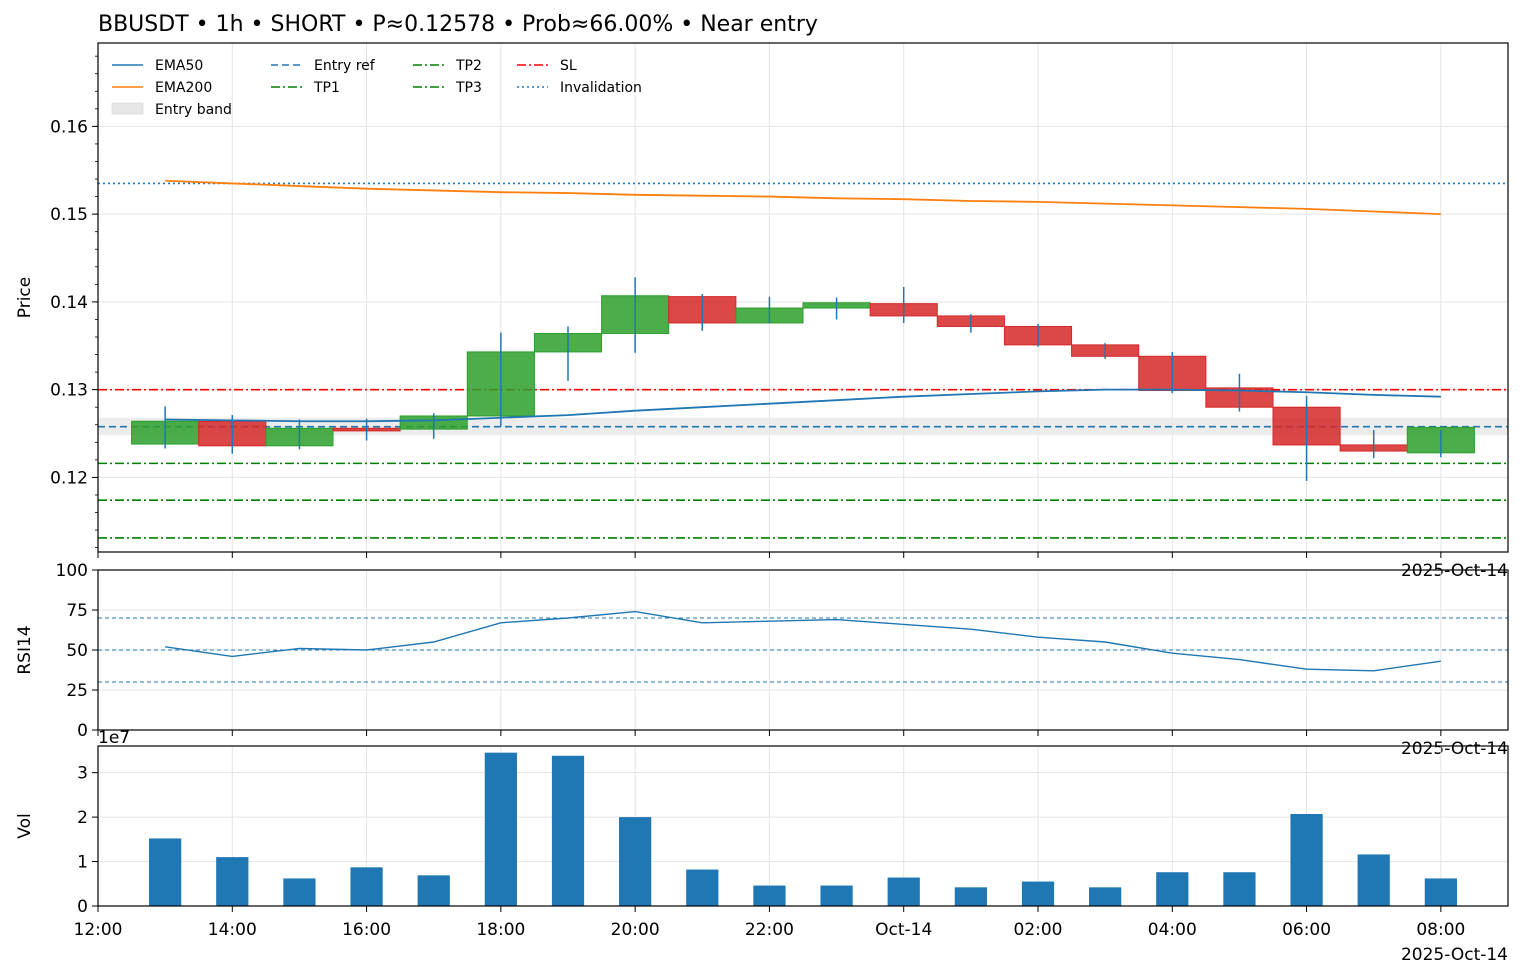 This screenshot has height=977, width=1522. Describe the element at coordinates (232, 930) in the screenshot. I see `vol-xtick-label: 14:00` at that location.